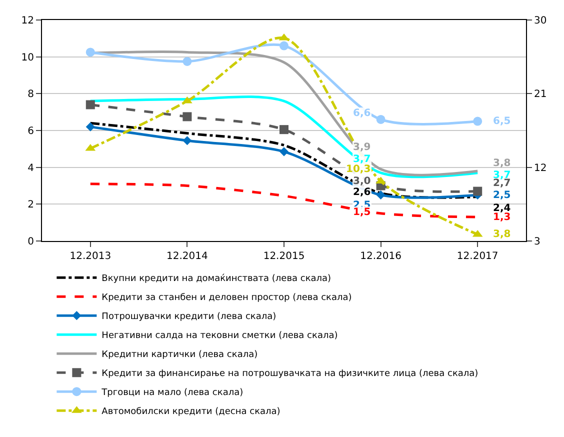  What do you see at coordinates (381, 256) in the screenshot?
I see `x-tick-label: 12.2016` at bounding box center [381, 256].